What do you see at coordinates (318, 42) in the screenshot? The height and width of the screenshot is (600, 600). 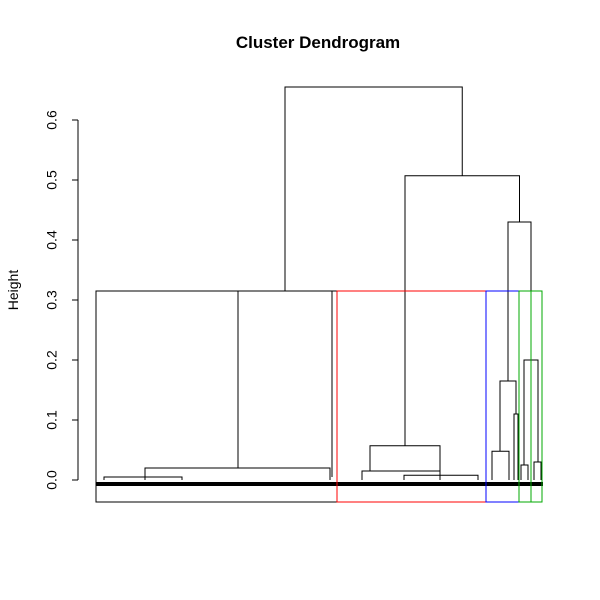 I see `chart-title: Cluster Dendrogram` at bounding box center [318, 42].